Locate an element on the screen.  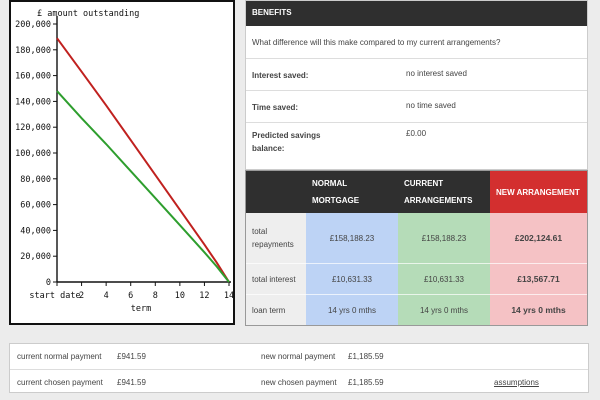
time-saved-label: Time saved: is located at coordinates (275, 107).